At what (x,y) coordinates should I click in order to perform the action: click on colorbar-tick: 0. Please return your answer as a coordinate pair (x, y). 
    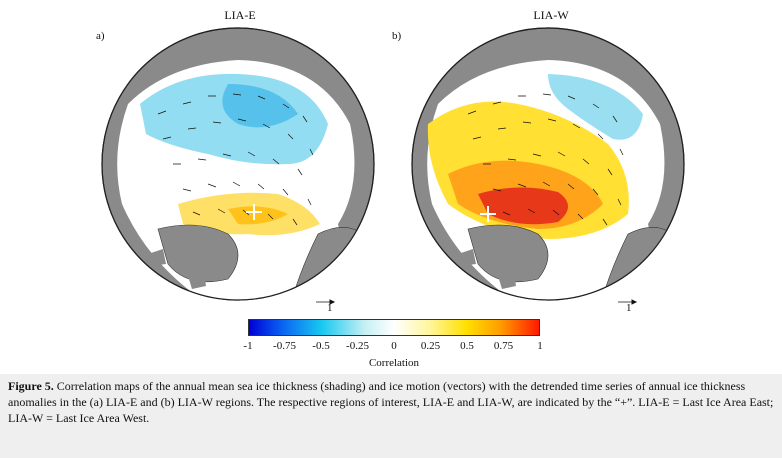
    Looking at the image, I should click on (394, 346).